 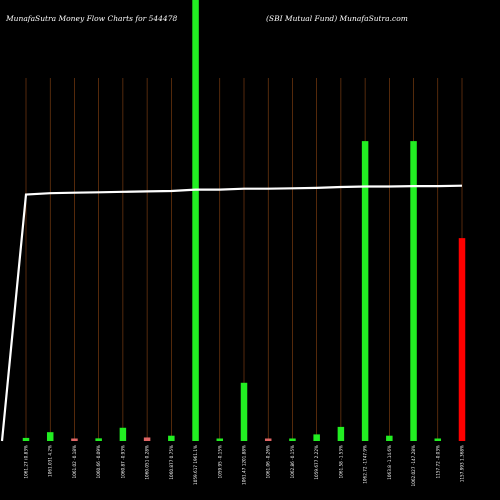 I want to click on x-tick-label-11: 1062.86 -0.15%, so click(x=292, y=461).